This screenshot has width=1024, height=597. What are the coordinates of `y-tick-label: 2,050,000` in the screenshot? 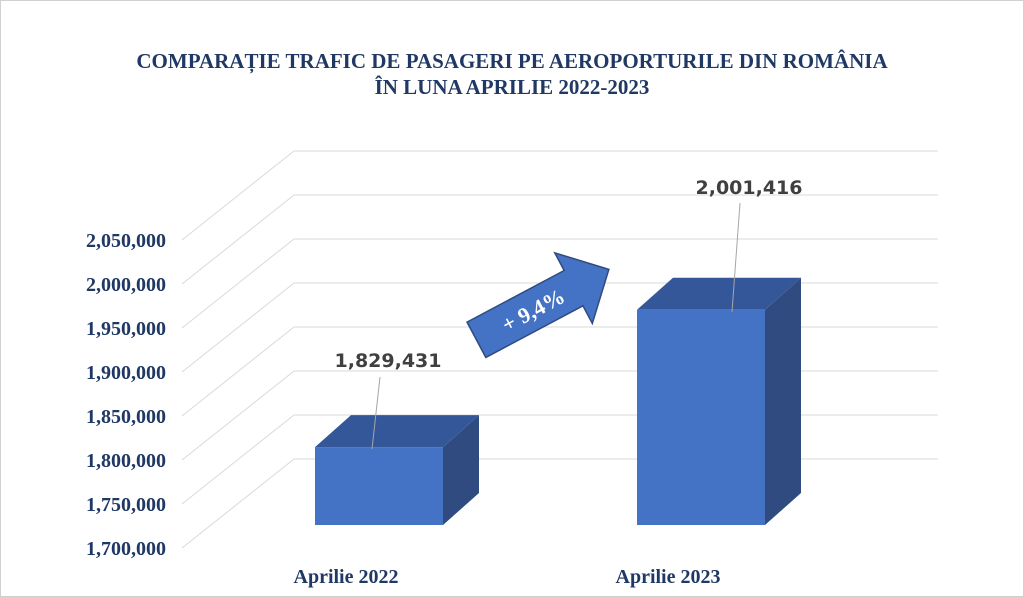 It's located at (126, 241).